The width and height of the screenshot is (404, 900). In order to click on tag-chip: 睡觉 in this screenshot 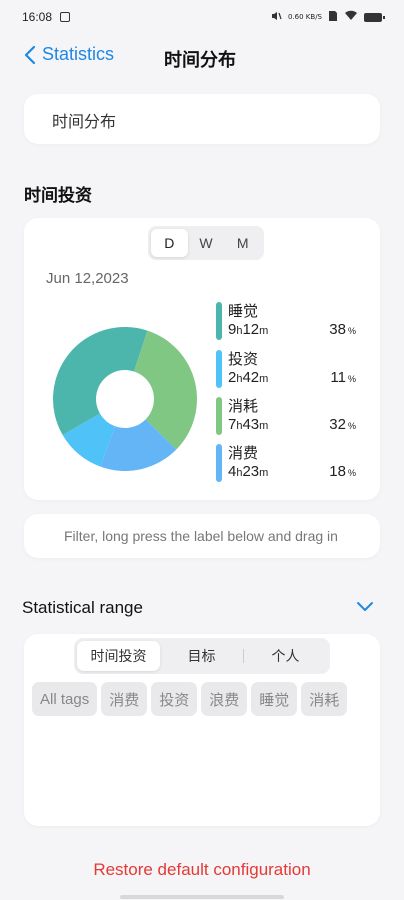, I will do `click(274, 699)`.